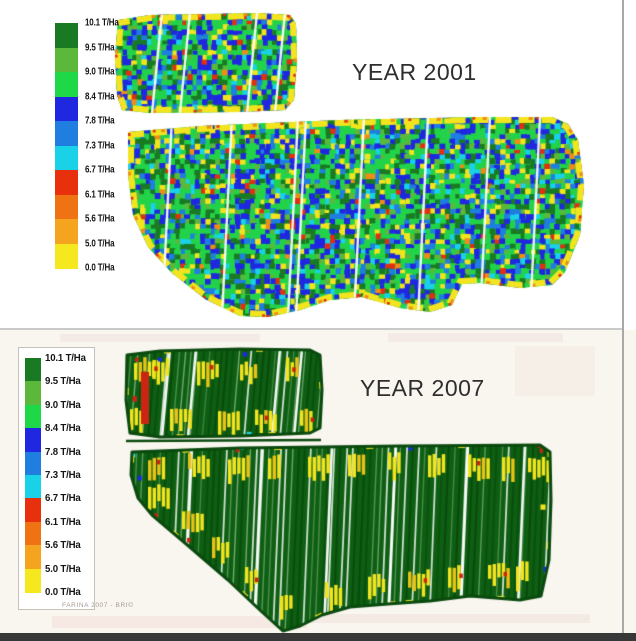 This screenshot has width=636, height=641. I want to click on bottom-border-rule, so click(318, 637).